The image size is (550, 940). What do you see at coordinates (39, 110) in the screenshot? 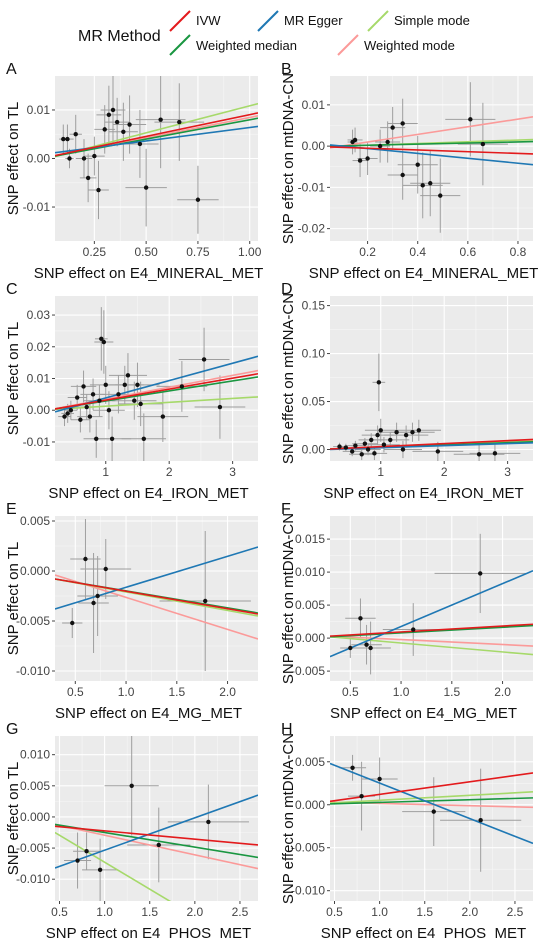
I see `panel-a-ytick-label: 0.01` at bounding box center [39, 110].